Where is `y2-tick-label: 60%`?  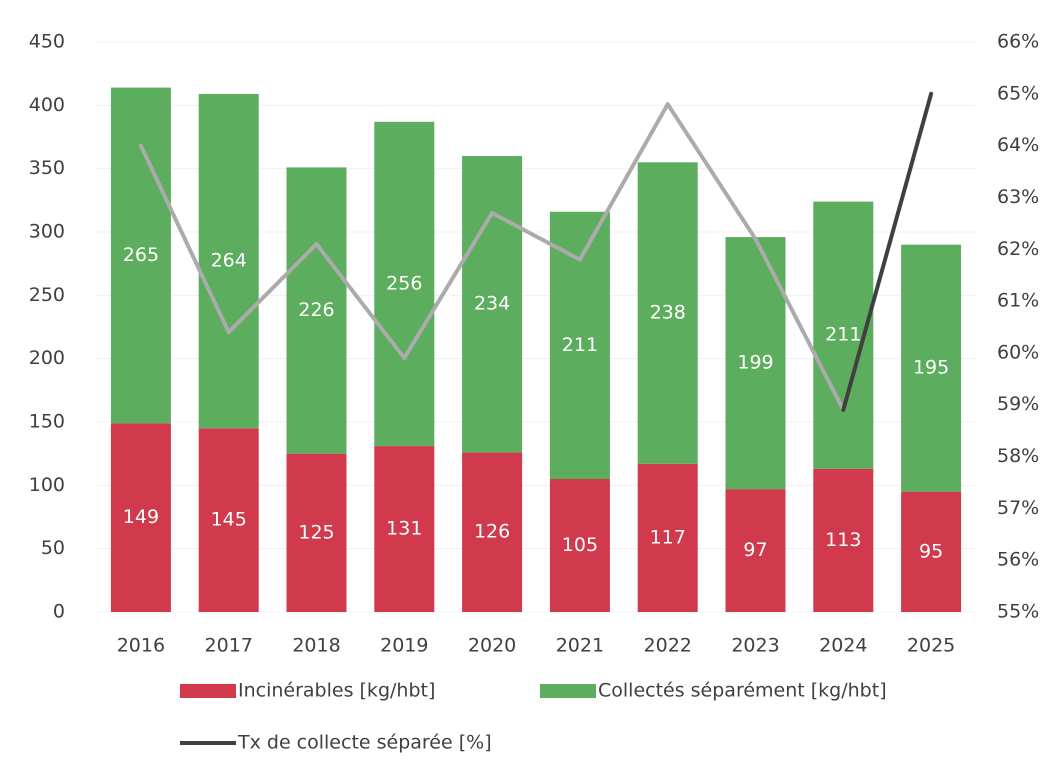 y2-tick-label: 60% is located at coordinates (1018, 352).